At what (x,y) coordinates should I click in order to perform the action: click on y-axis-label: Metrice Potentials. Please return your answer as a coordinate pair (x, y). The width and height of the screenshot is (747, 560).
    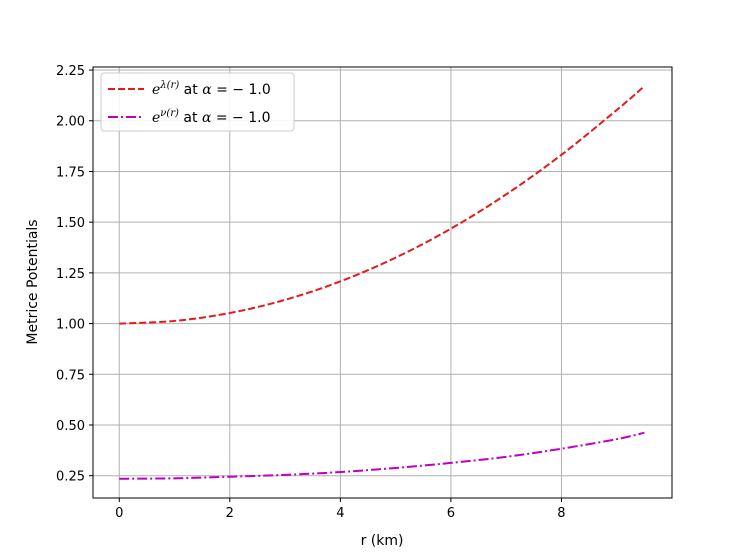
    Looking at the image, I should click on (33, 281).